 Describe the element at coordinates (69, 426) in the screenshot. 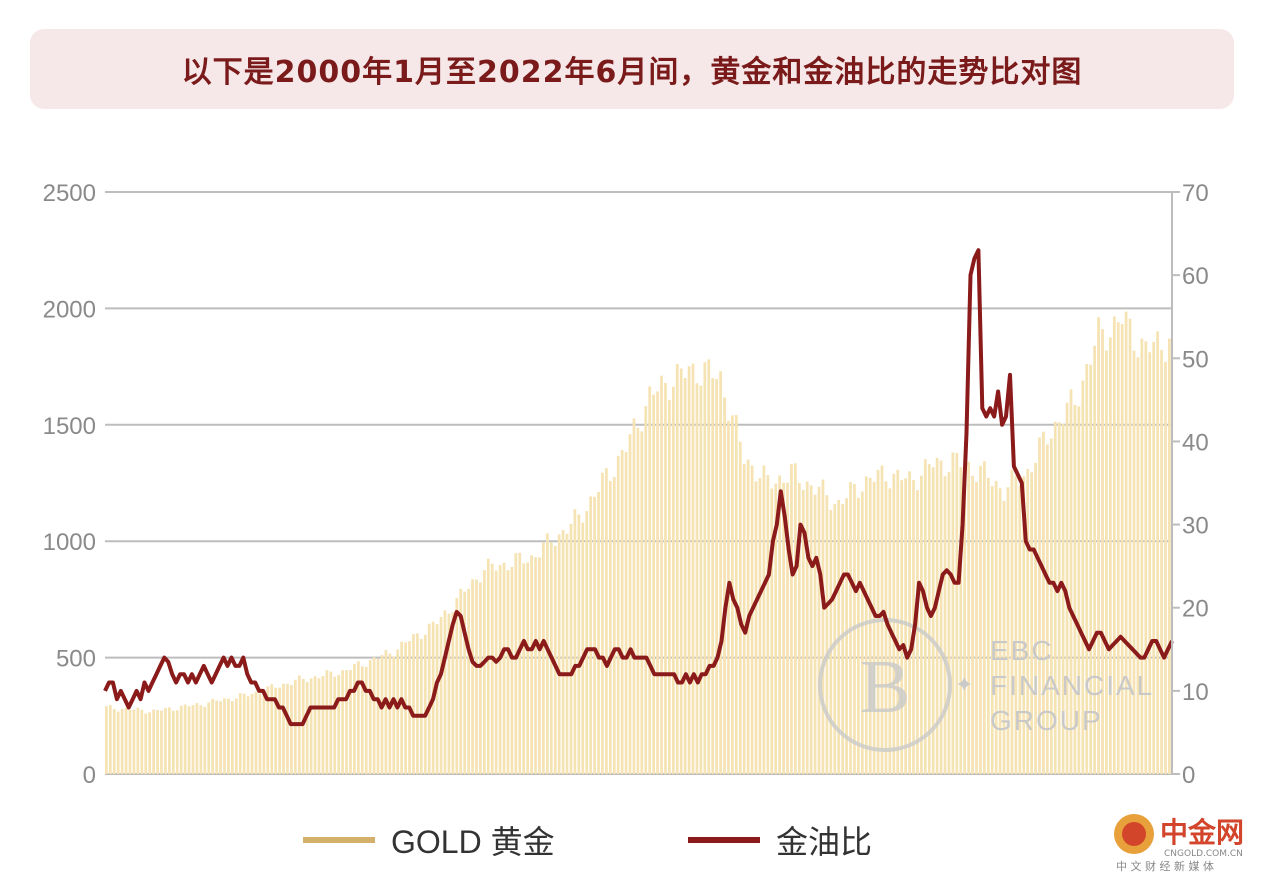

I see `left-tick-label: 1500` at that location.